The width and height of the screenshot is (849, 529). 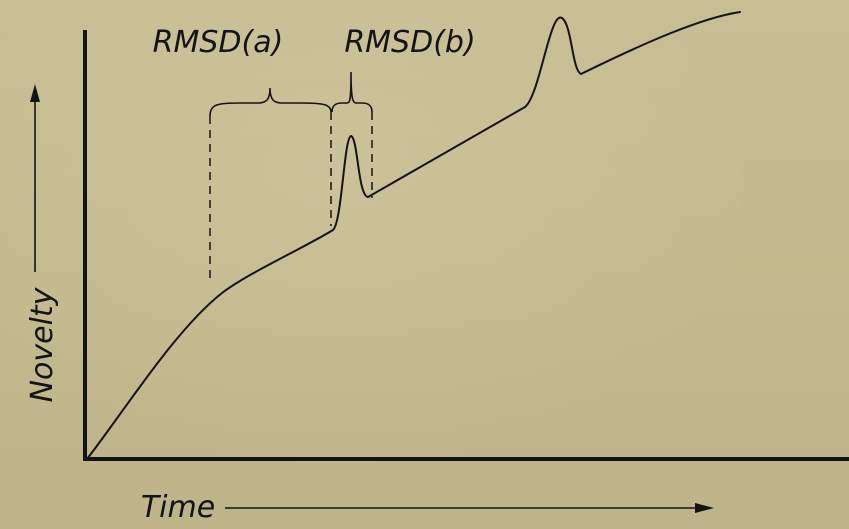 I want to click on x-axis-arrowhead-icon, so click(x=704, y=508).